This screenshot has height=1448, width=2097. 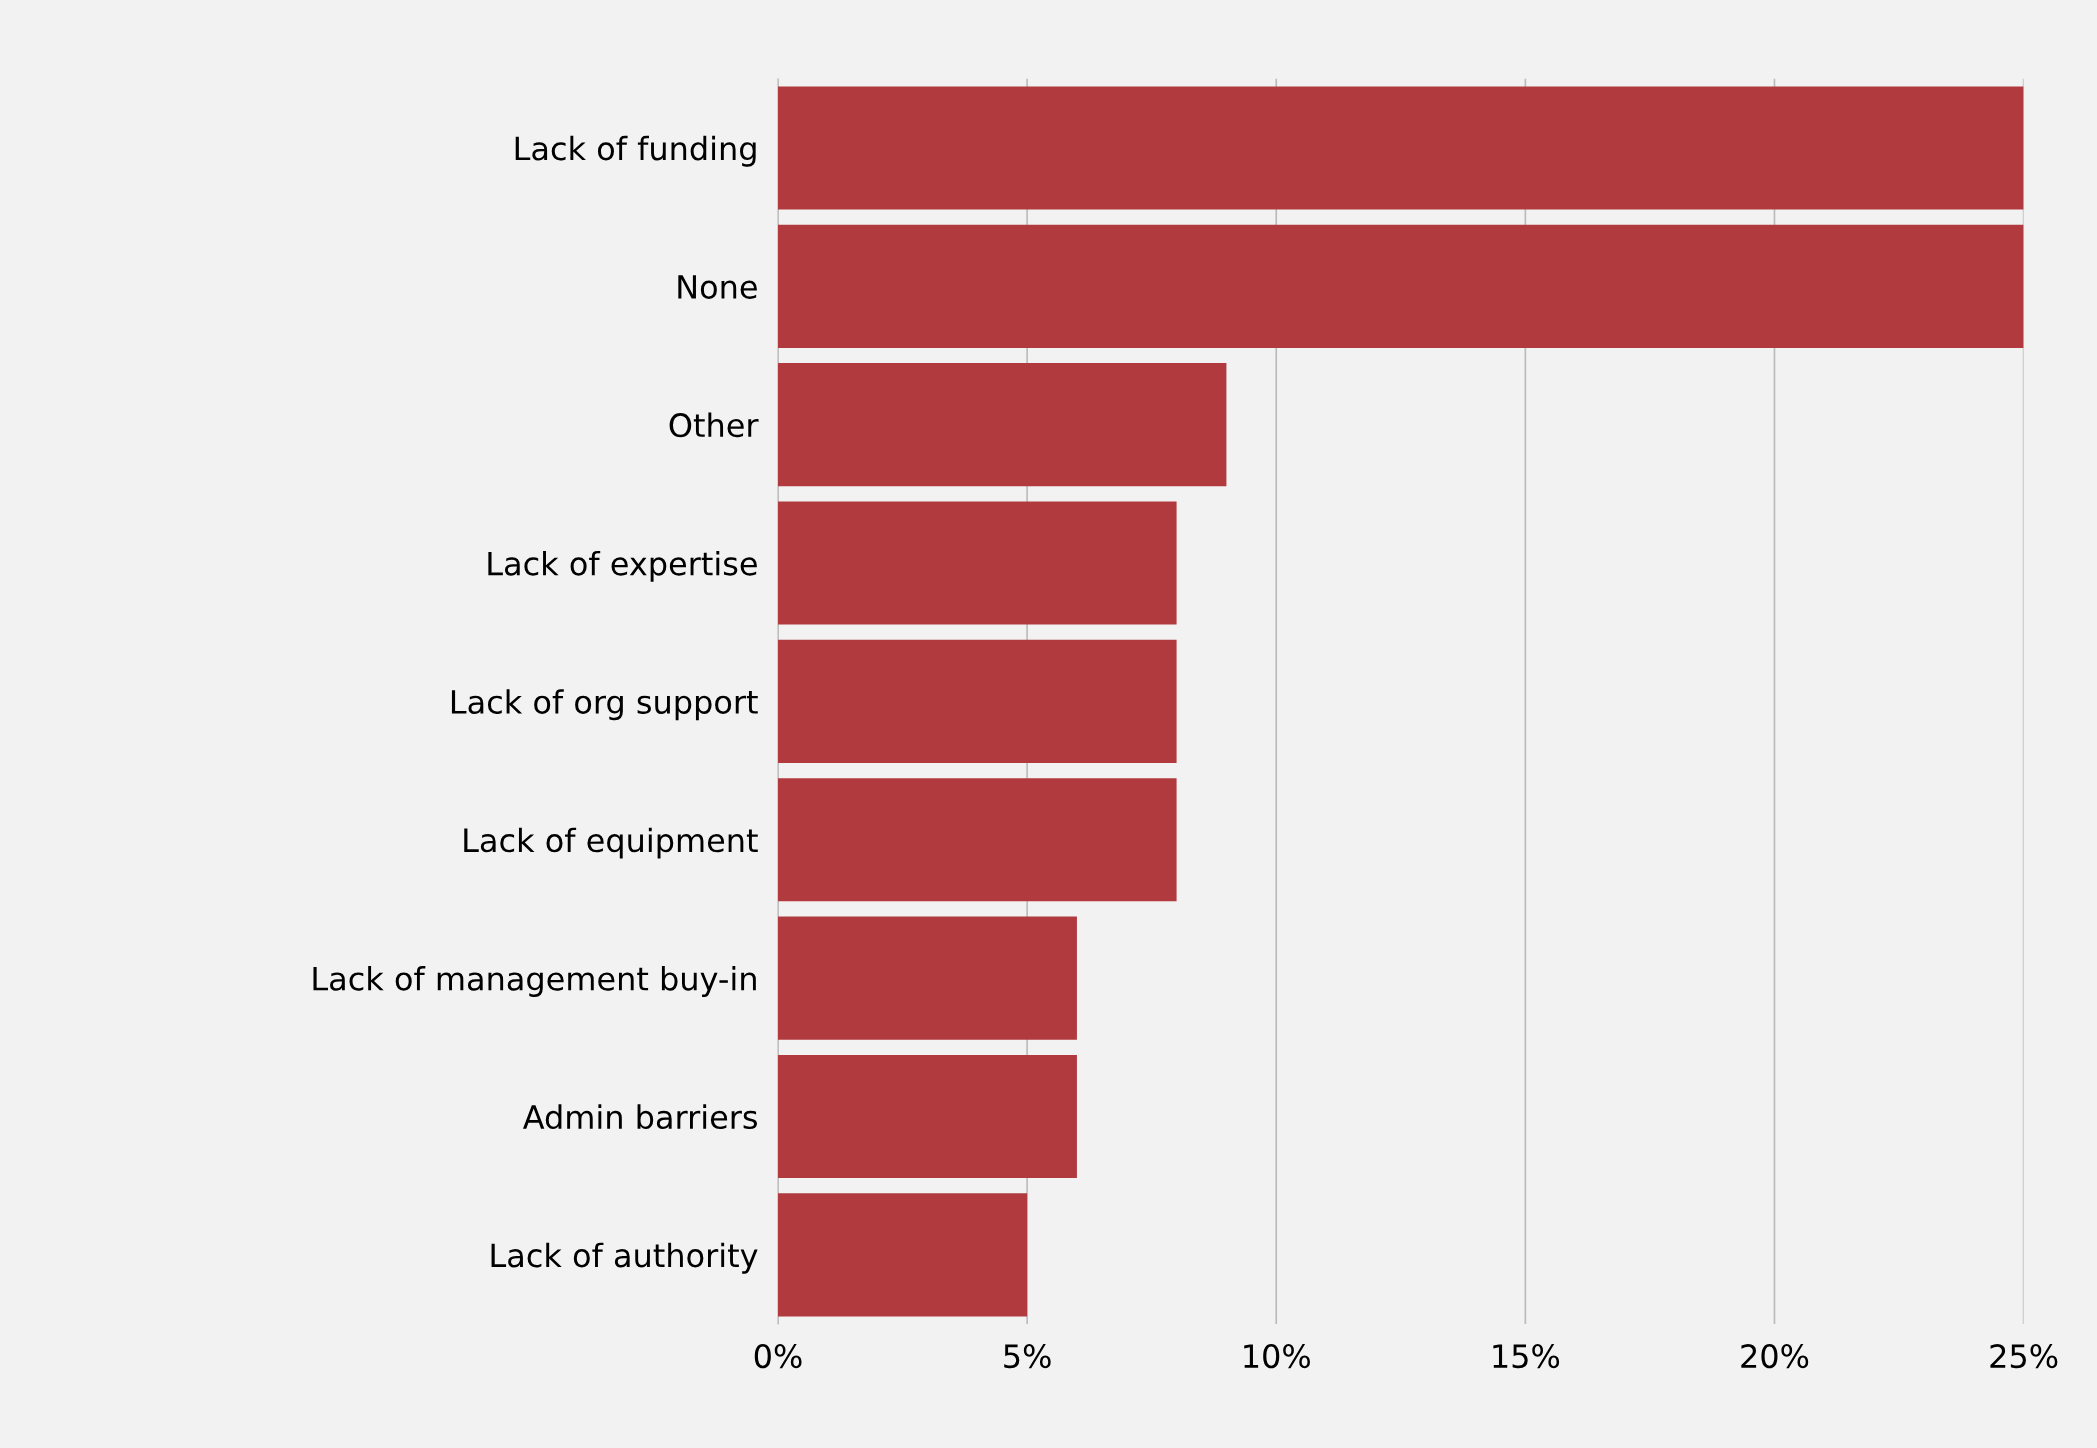 What do you see at coordinates (635, 151) in the screenshot?
I see `y-tick-label: Lack of funding` at bounding box center [635, 151].